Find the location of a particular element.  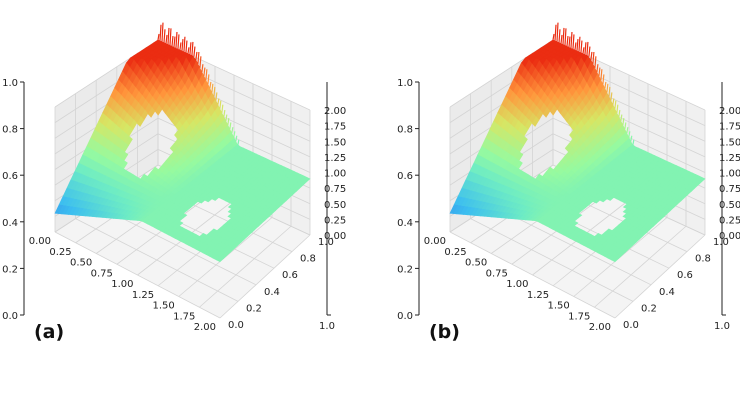

x-tick-label: 1.25 is located at coordinates (143, 295).